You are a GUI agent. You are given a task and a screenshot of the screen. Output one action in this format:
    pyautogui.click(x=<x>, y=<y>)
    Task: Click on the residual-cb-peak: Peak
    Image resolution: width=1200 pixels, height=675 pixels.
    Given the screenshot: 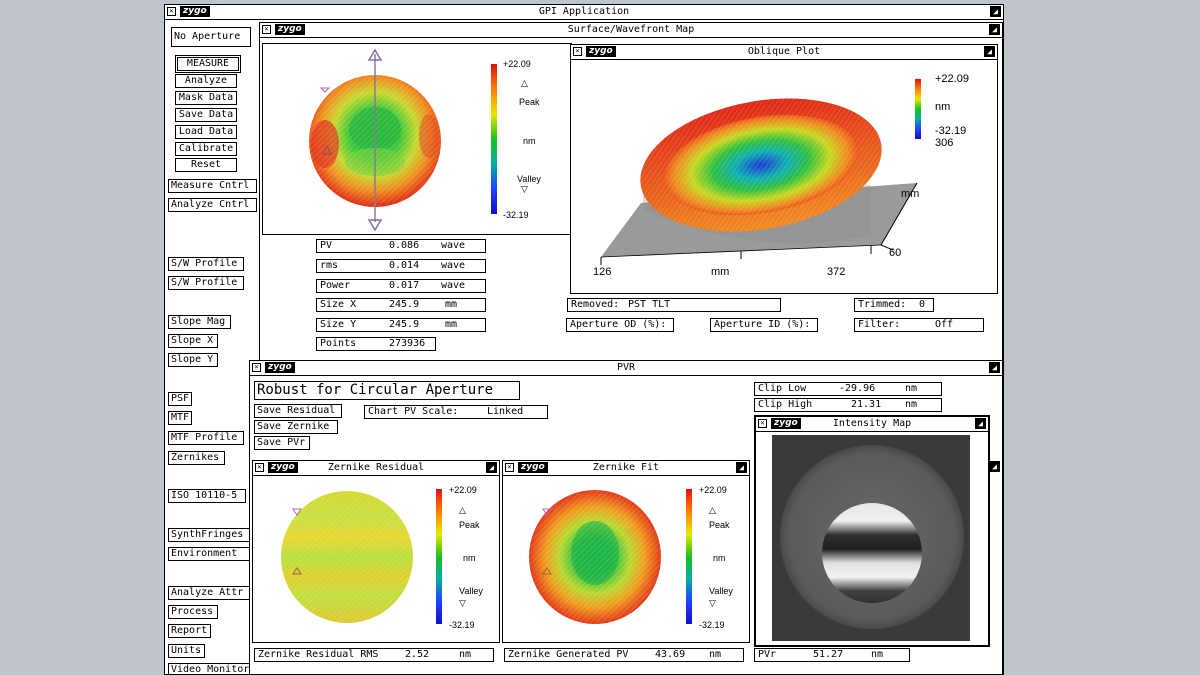 What is the action you would take?
    pyautogui.click(x=469, y=525)
    